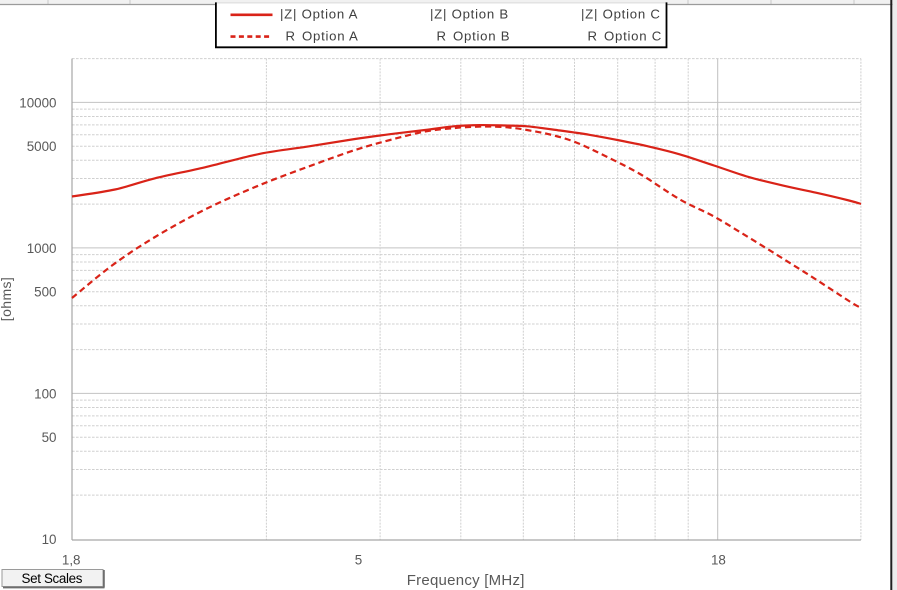 Image resolution: width=897 pixels, height=590 pixels. I want to click on svg-text: Frequency [MHz], so click(466, 580).